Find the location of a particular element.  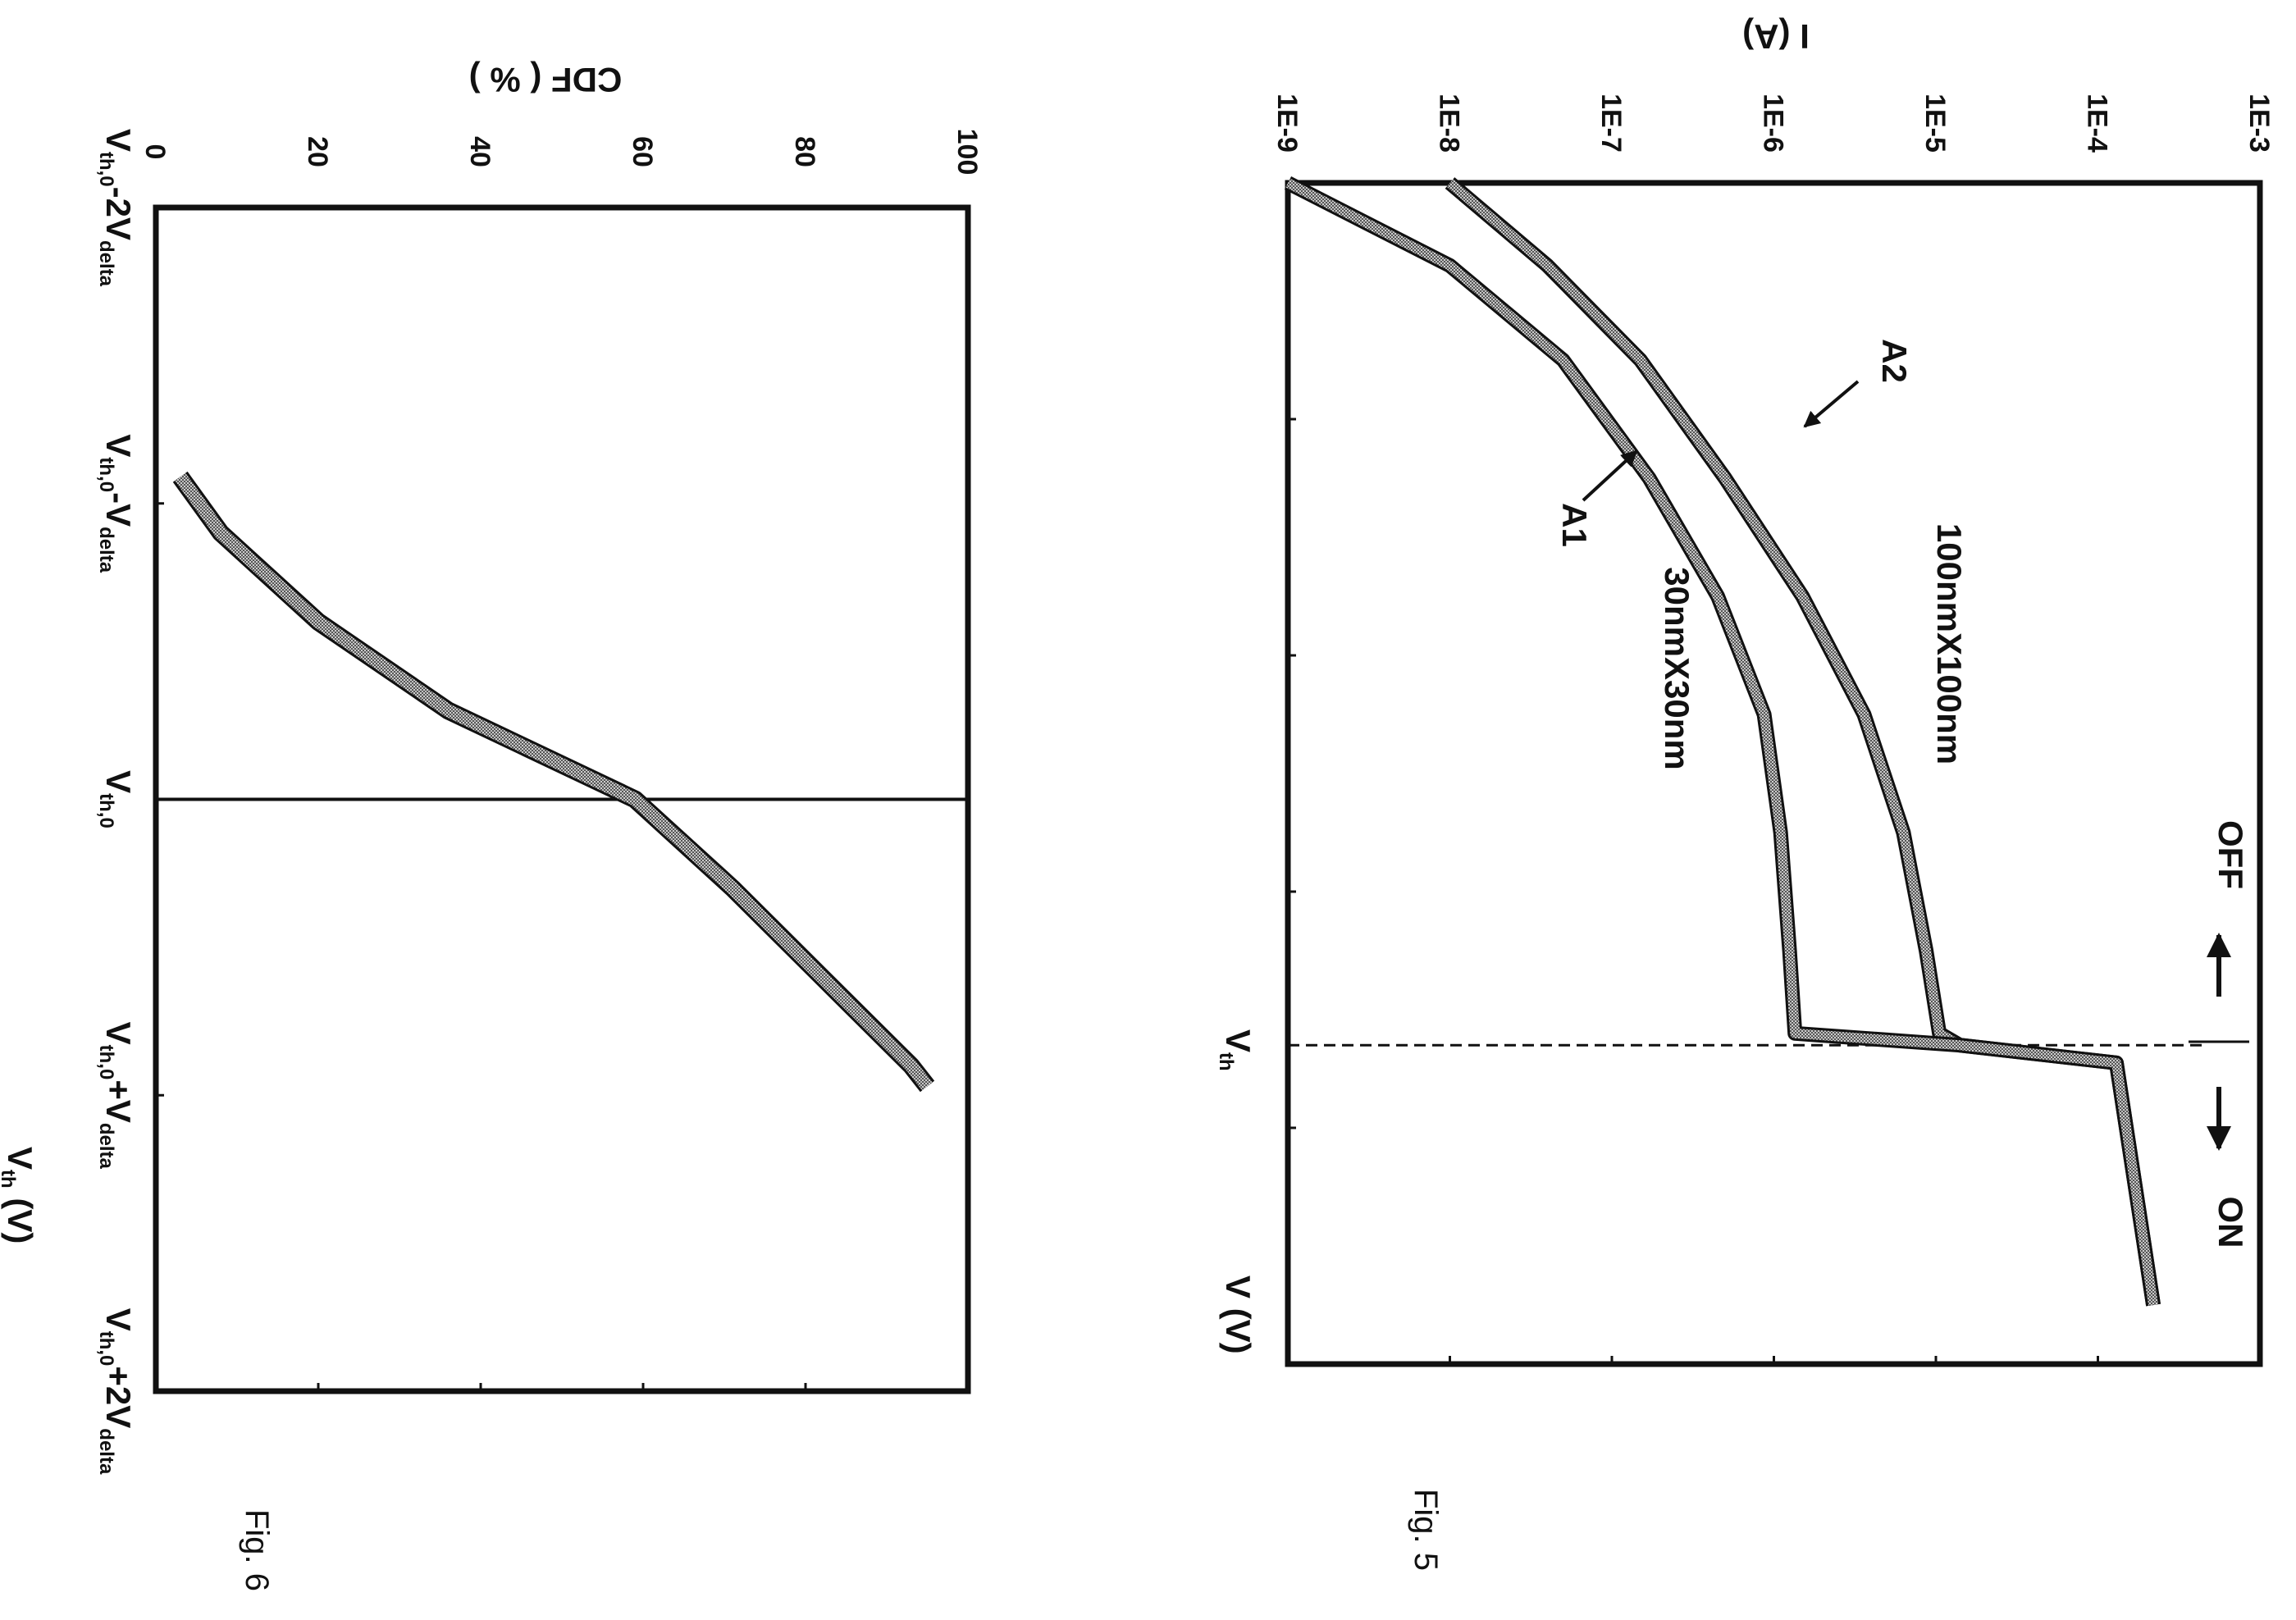

fig6-y-tick-label: 0 is located at coordinates (155, 152).